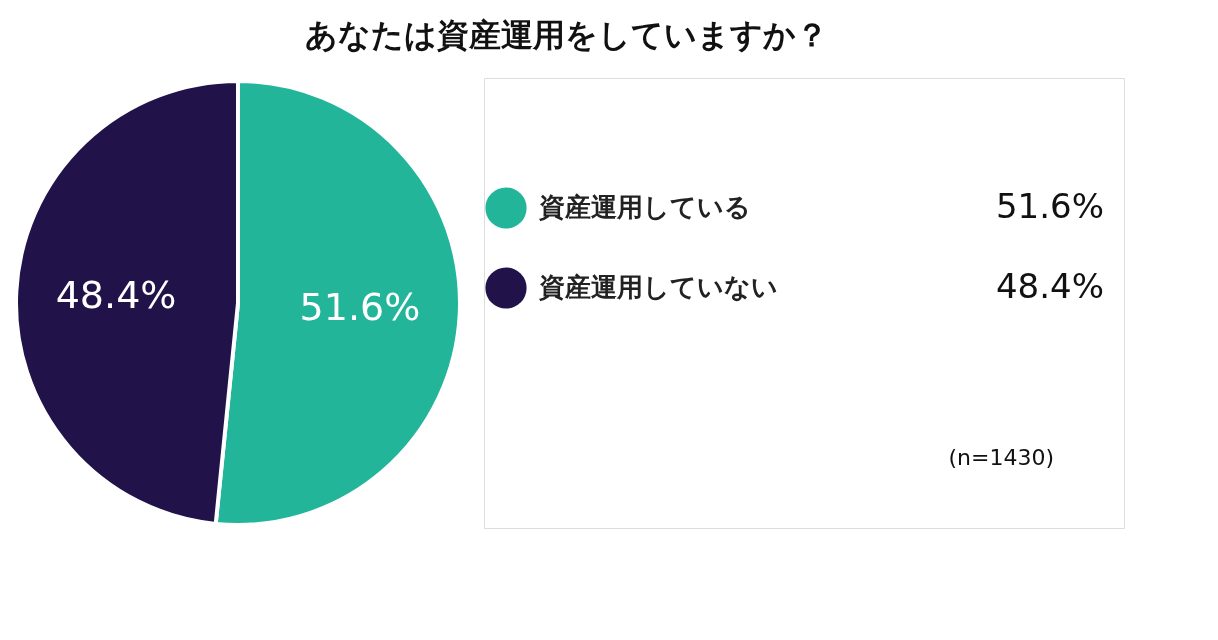 The image size is (1218, 640). I want to click on legend-label: 資産運用している, so click(644, 207).